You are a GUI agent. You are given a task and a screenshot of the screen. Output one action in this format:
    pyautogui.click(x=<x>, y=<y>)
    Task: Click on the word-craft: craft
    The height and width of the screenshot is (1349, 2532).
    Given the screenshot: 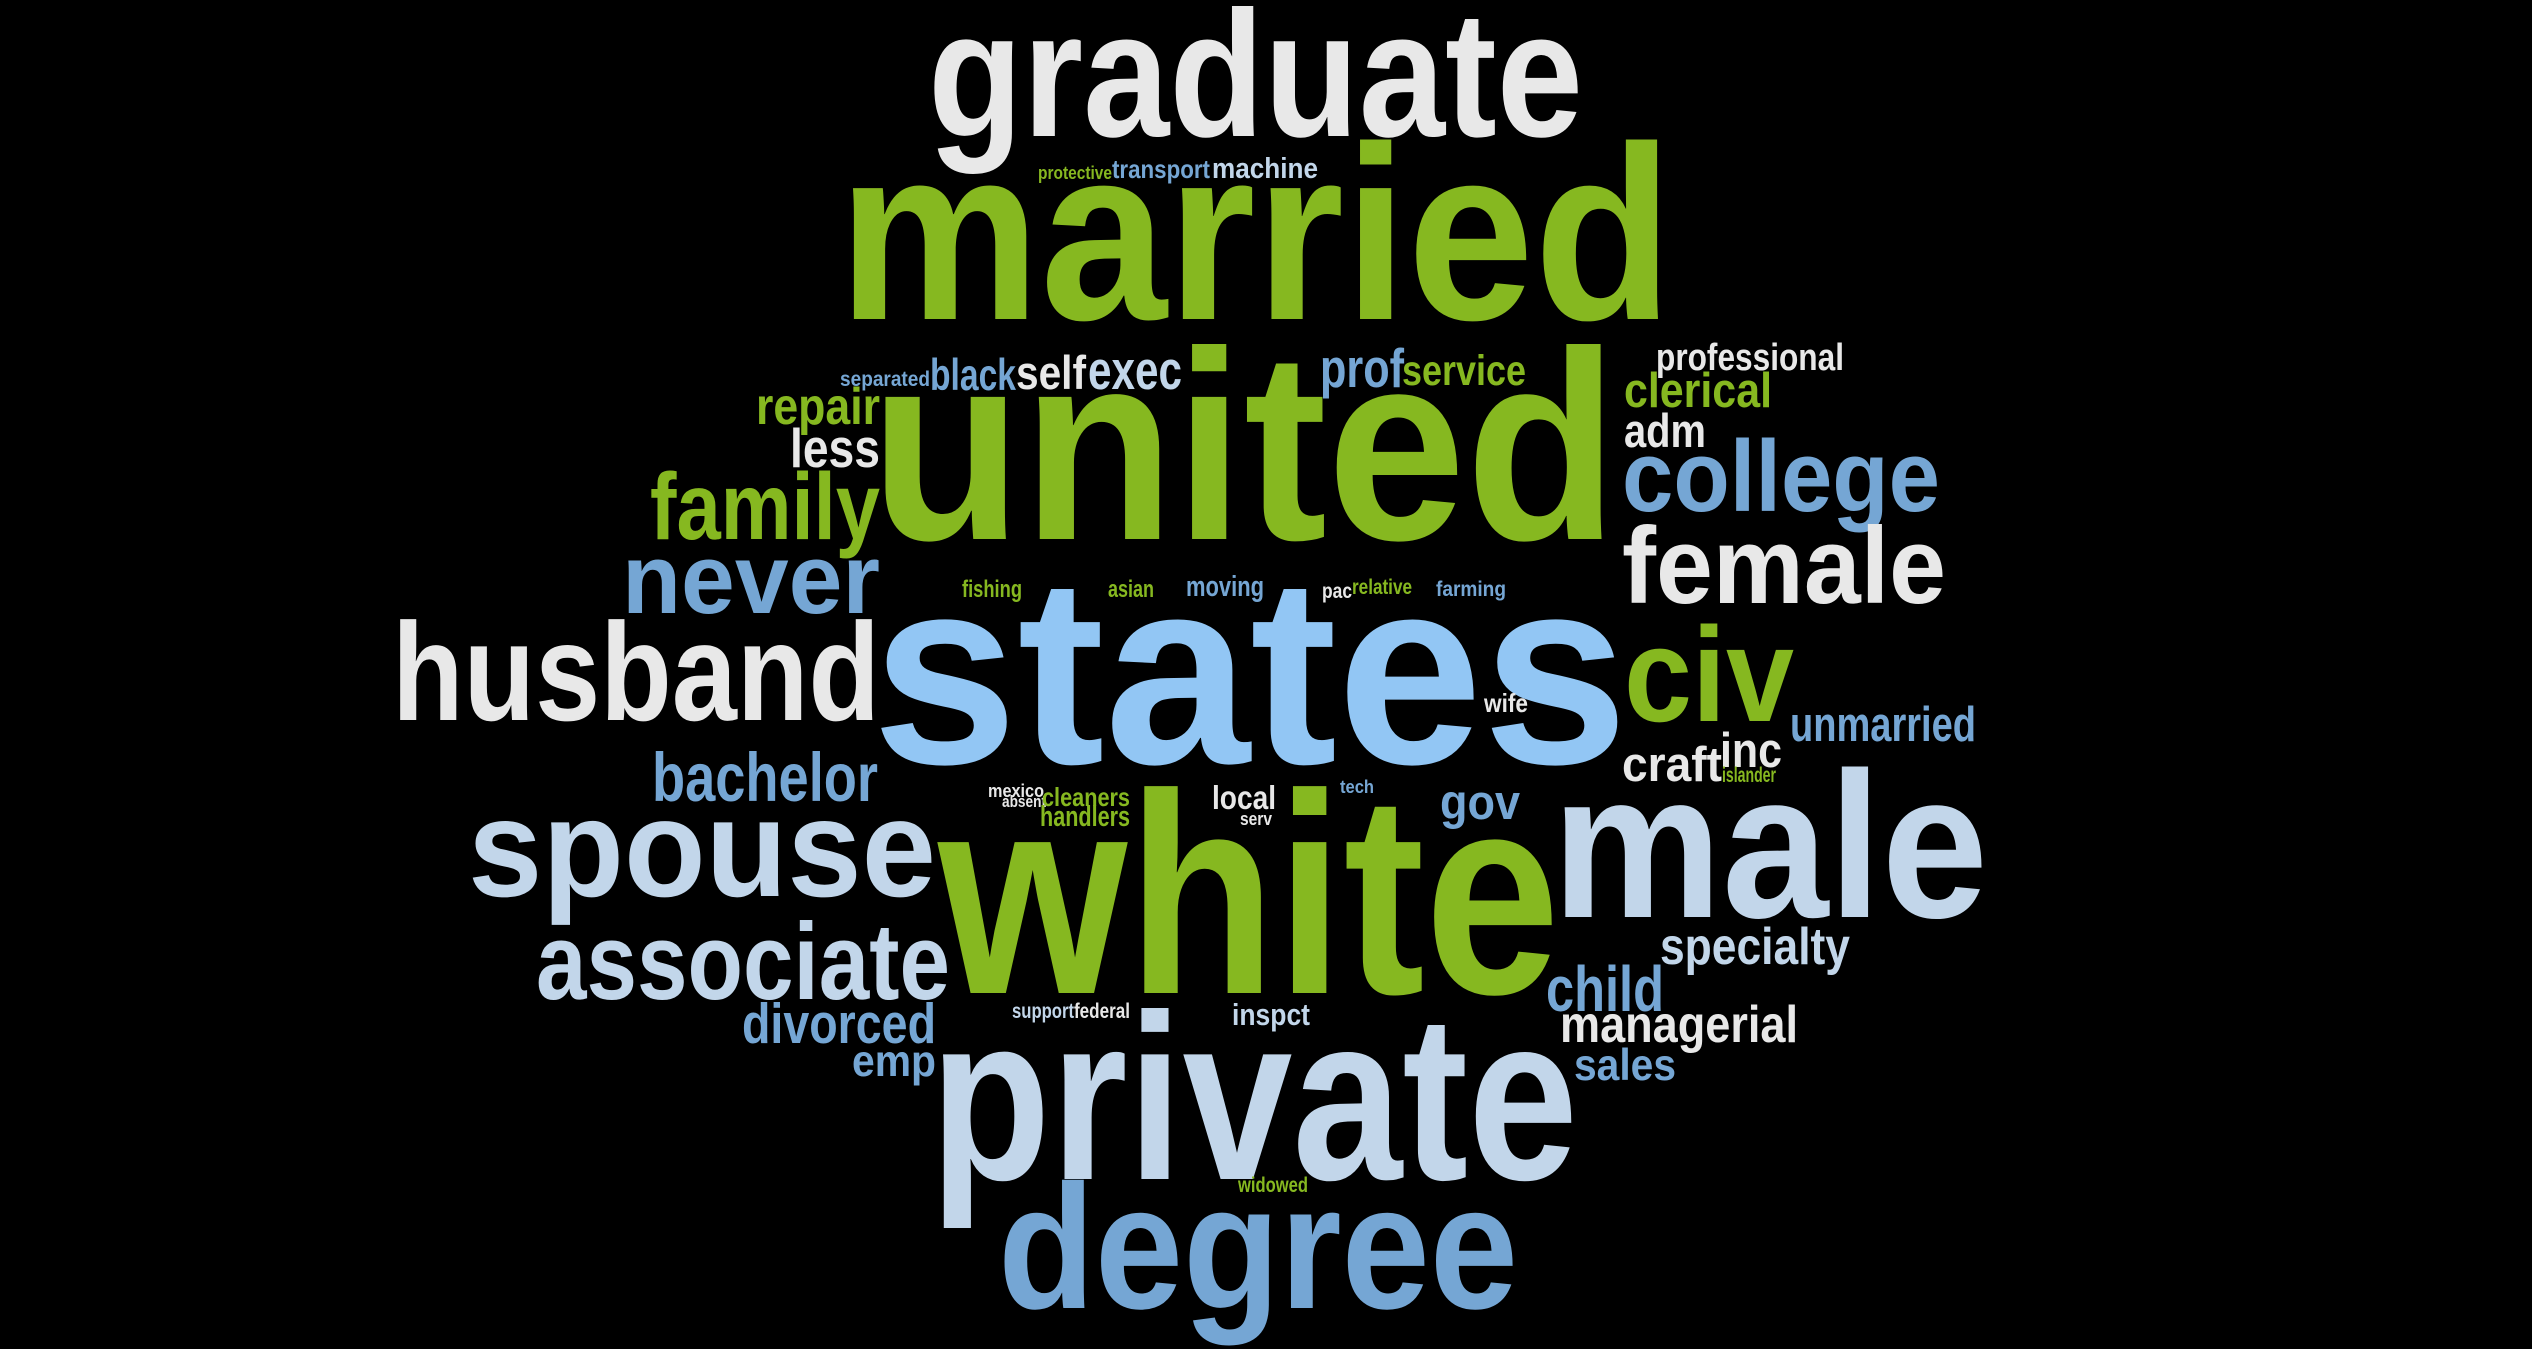 What is the action you would take?
    pyautogui.click(x=1672, y=764)
    